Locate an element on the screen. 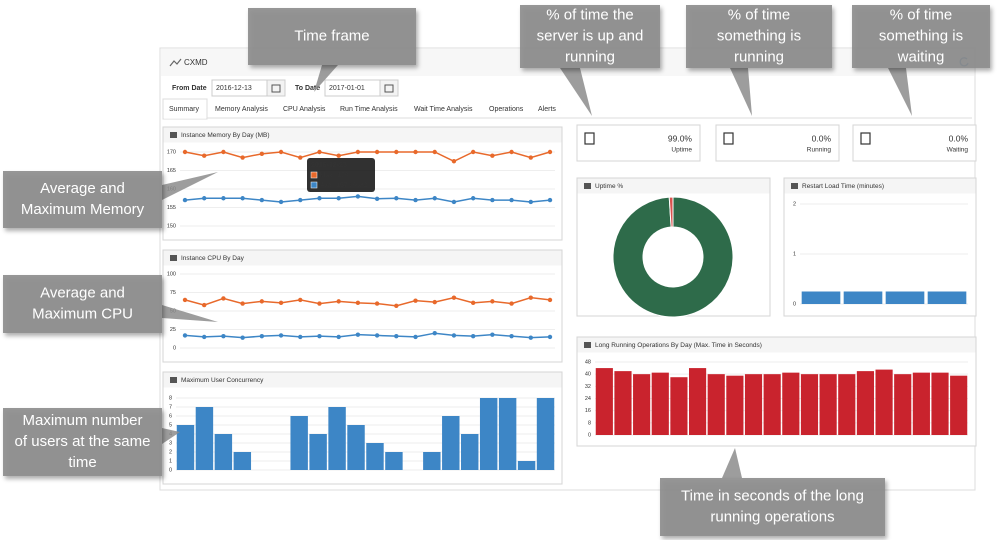 The image size is (1000, 540). tab: CPU Analysis is located at coordinates (304, 109).